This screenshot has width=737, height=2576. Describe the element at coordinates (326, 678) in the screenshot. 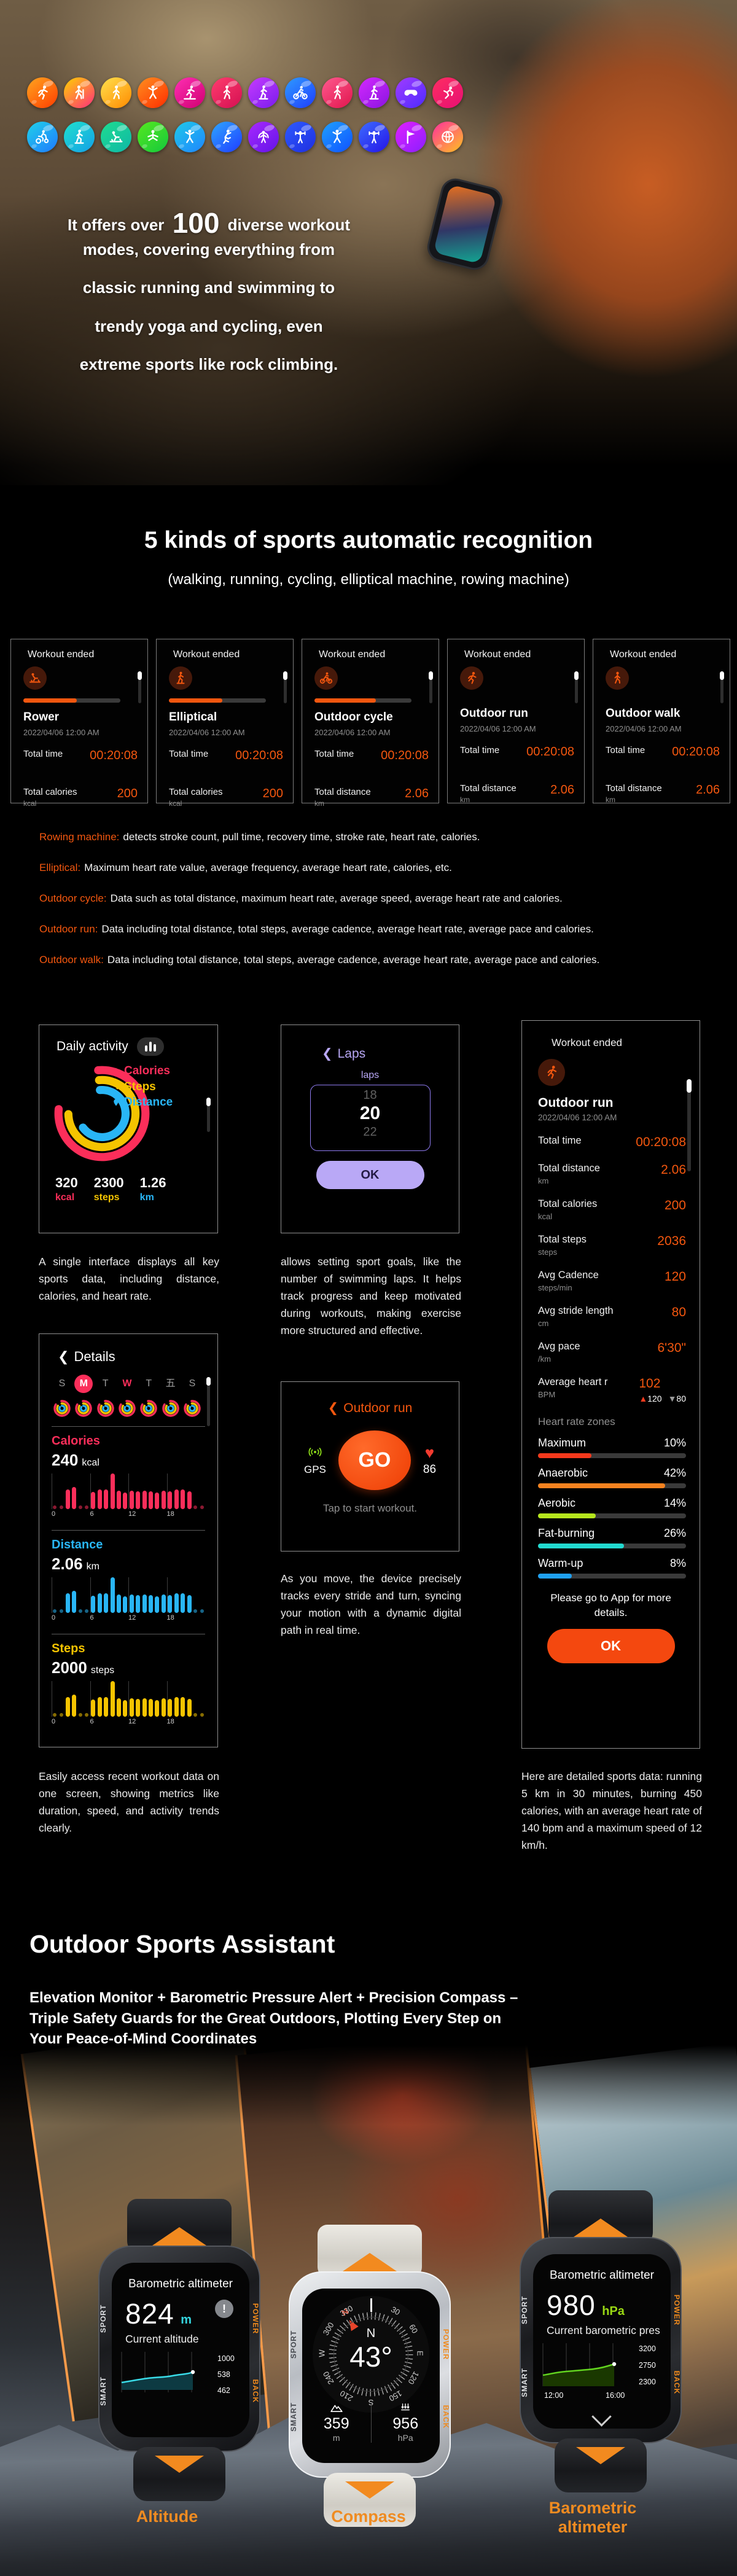

I see `outdoor-cycle-icon` at that location.